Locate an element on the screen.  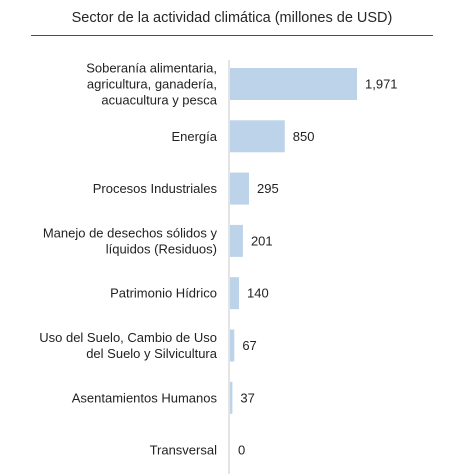
category-label-1-line-0: Energía is located at coordinates (194, 136).